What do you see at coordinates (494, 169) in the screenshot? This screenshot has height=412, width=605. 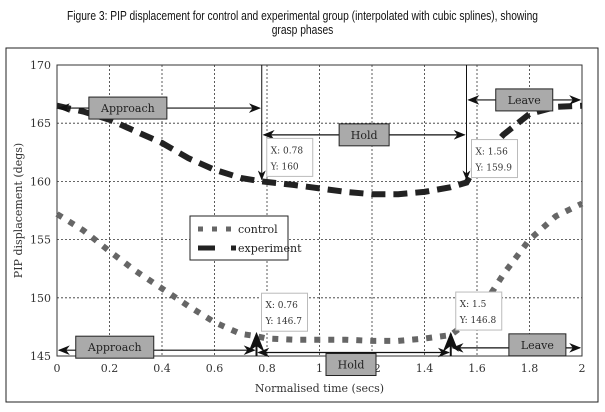 I see `datatip-y: Y: 159.9` at bounding box center [494, 169].